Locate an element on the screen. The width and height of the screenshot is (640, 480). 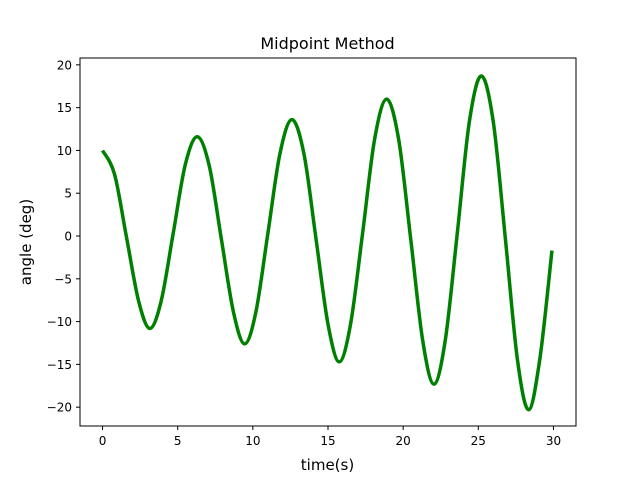
y-axis: −20 −15 −10 −5 0 5 10 15 20 is located at coordinates (63, 236).